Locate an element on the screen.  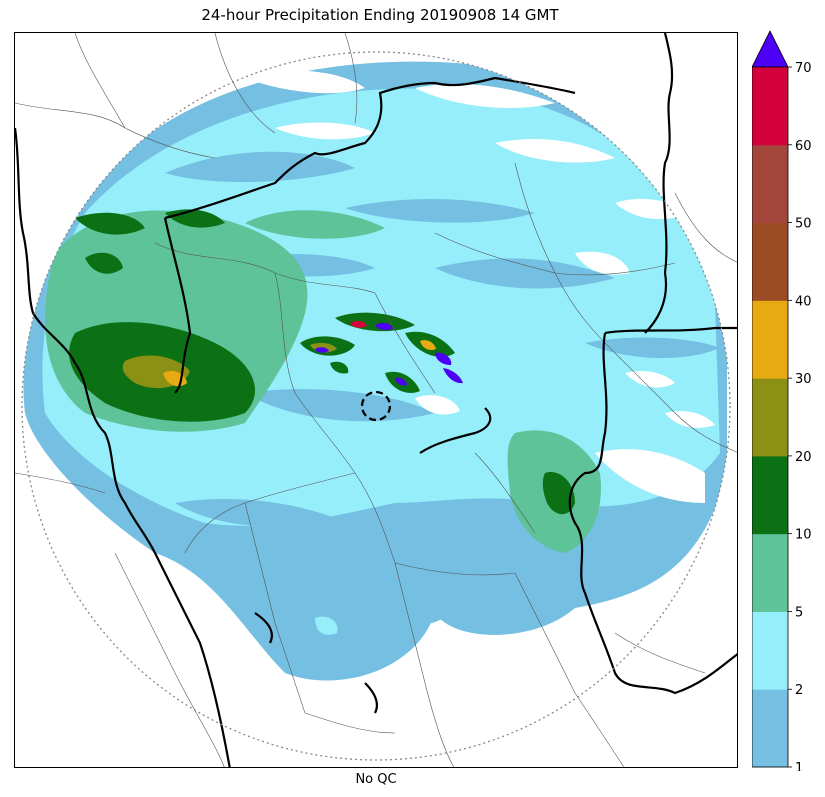
colorbar-blocks is located at coordinates (770, 399).